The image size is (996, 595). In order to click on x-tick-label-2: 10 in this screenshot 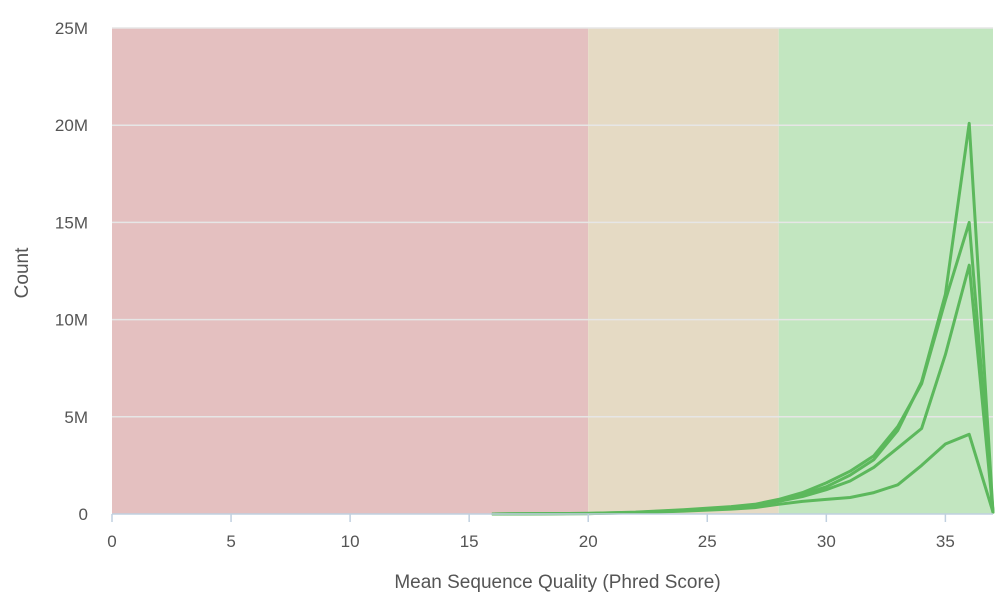, I will do `click(350, 541)`.